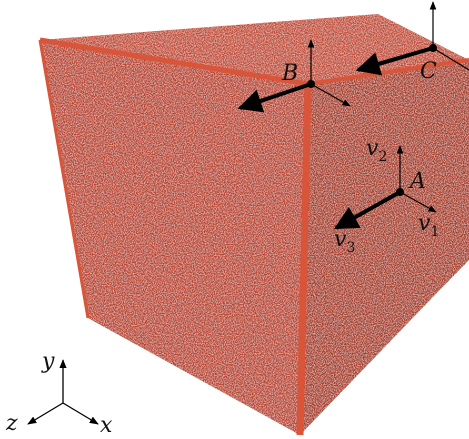  I want to click on axes-triad: y x z, so click(59, 393).